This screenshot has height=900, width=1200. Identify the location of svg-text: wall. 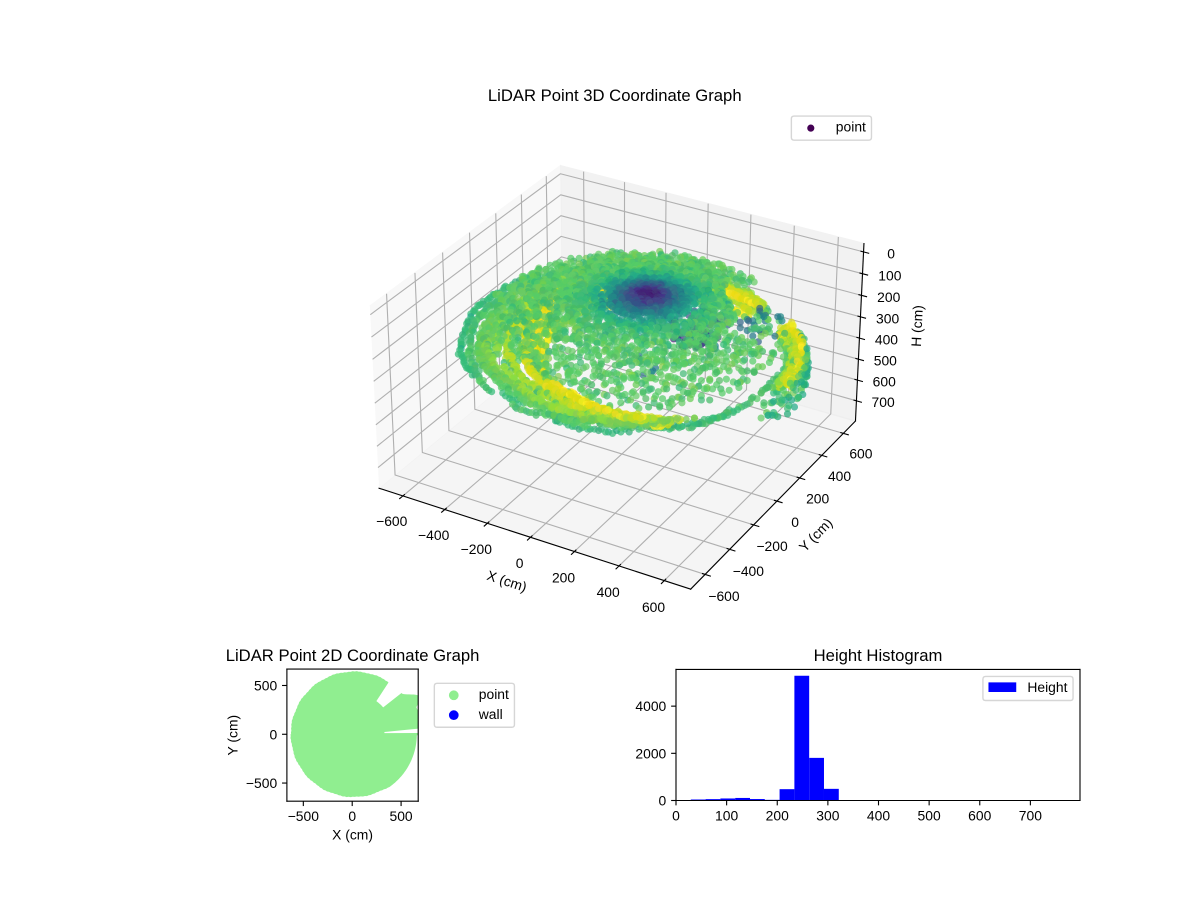
(490, 714).